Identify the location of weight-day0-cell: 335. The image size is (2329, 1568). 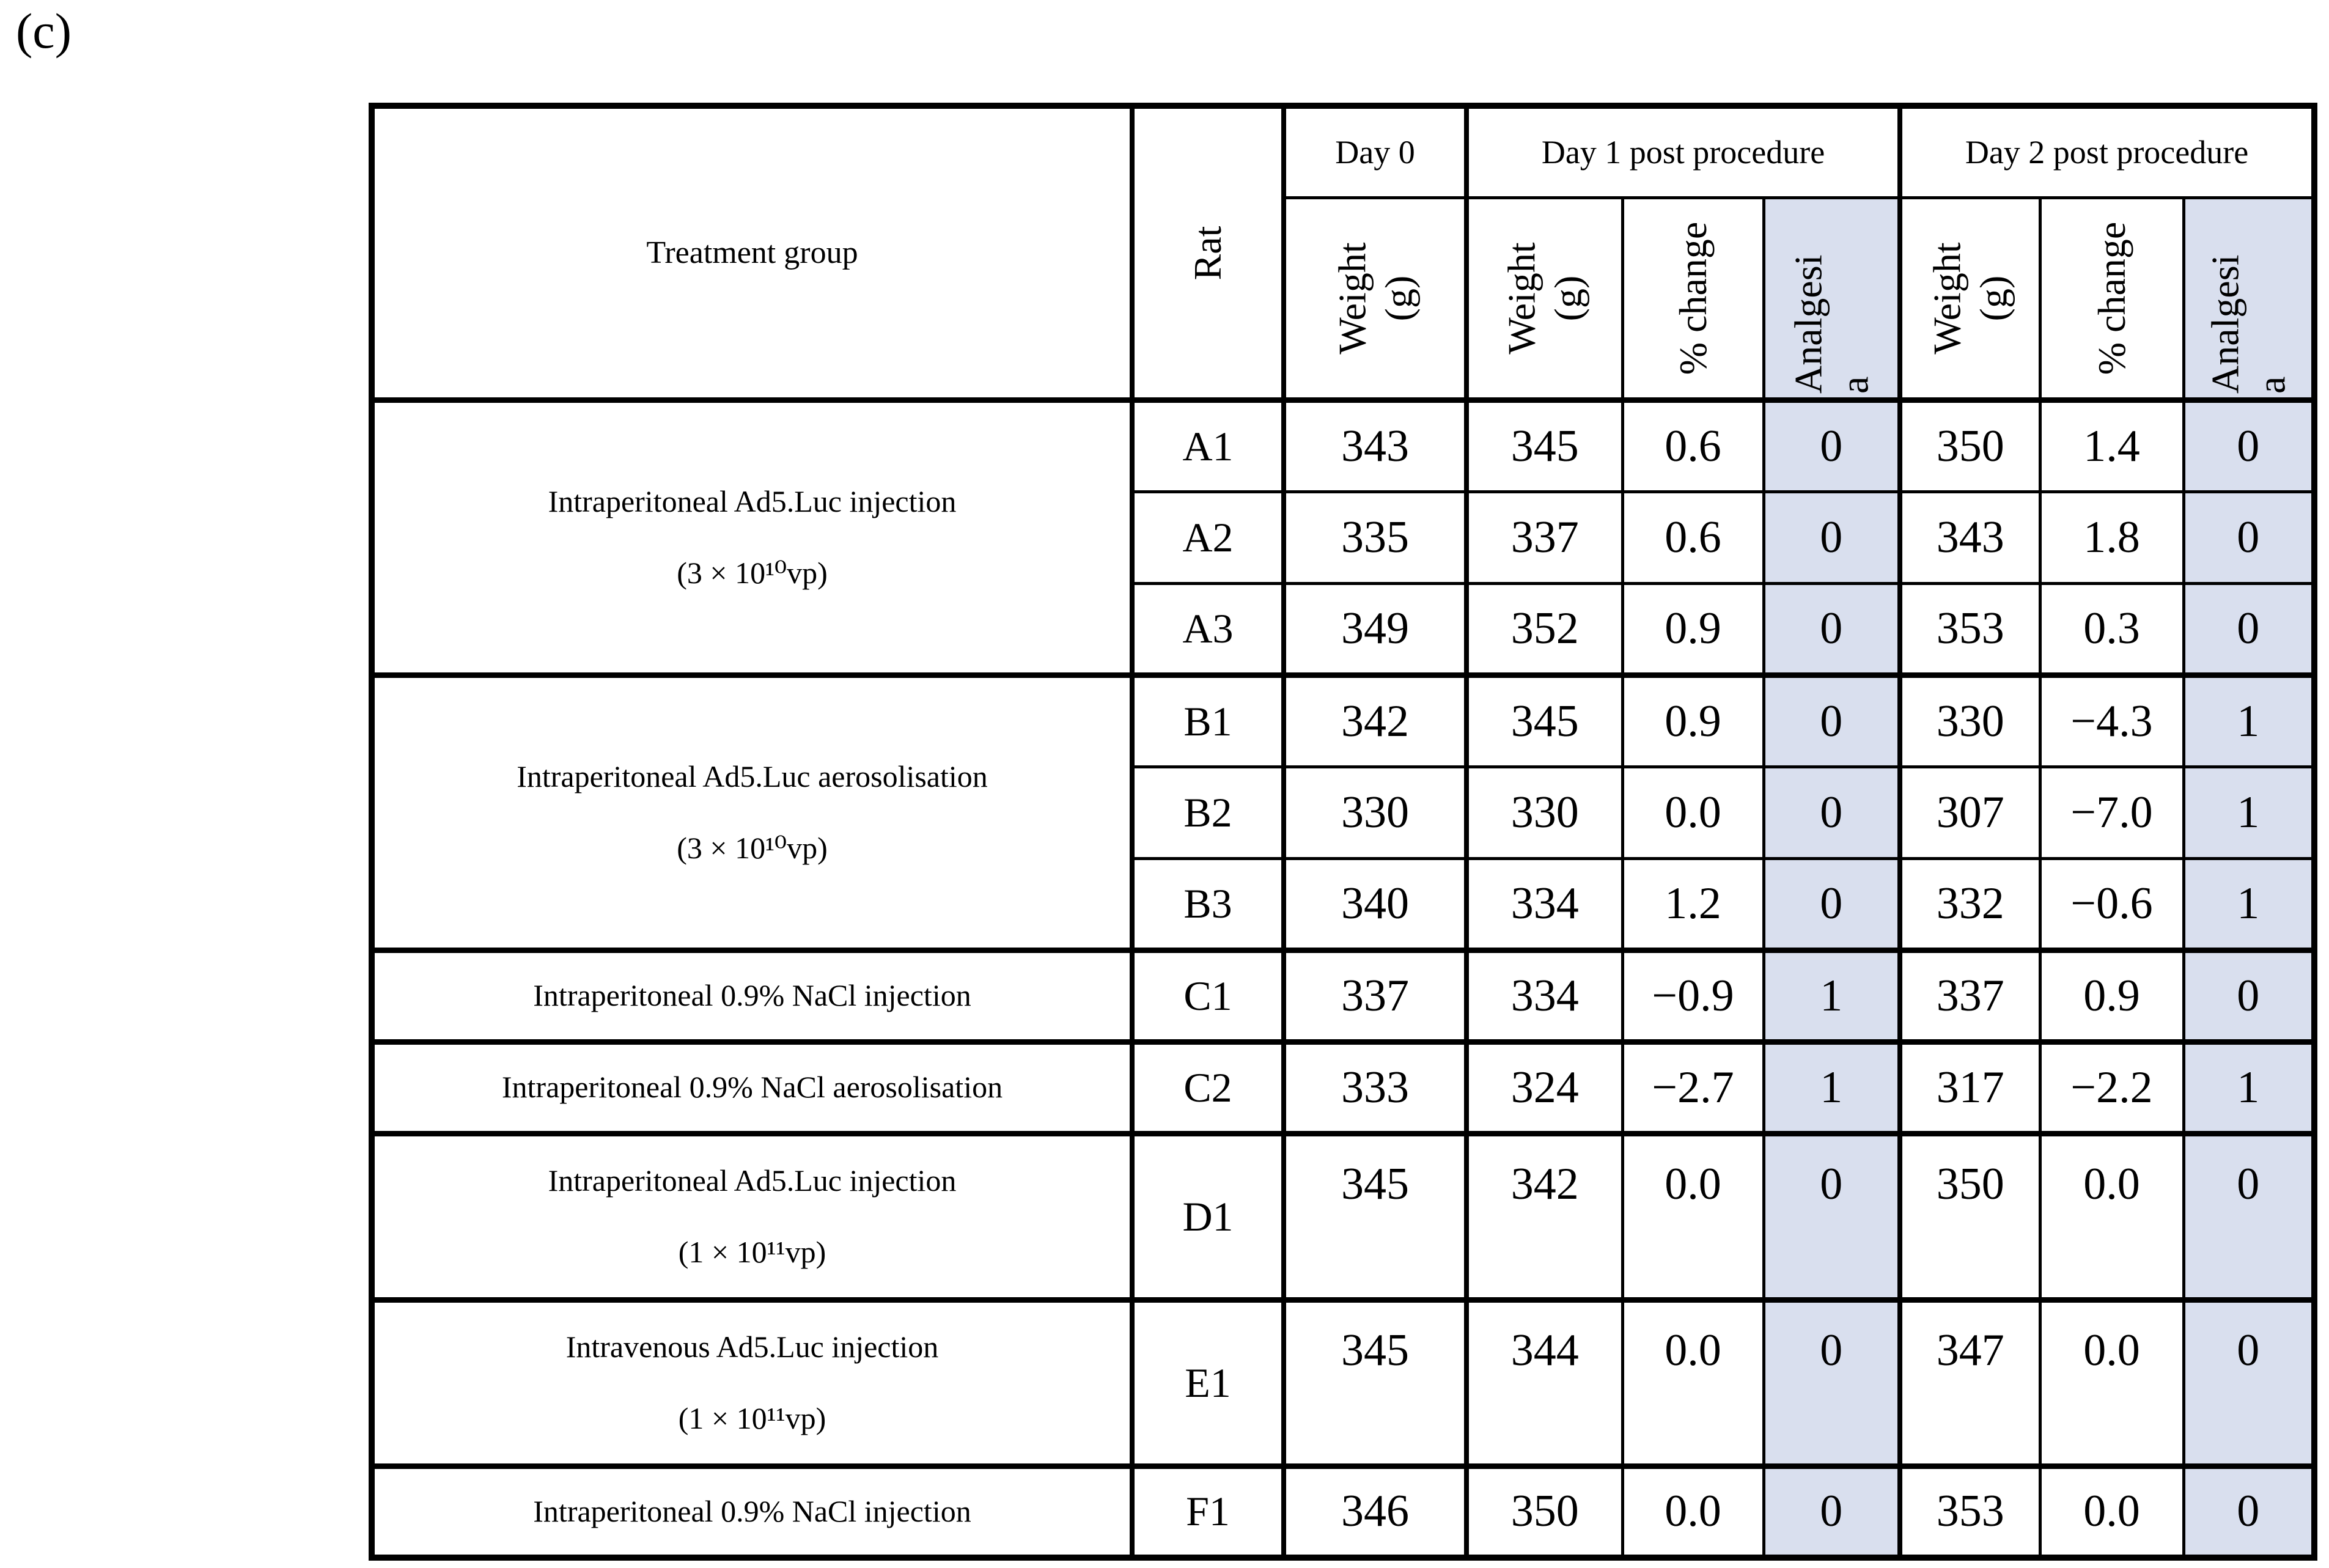
(1375, 537).